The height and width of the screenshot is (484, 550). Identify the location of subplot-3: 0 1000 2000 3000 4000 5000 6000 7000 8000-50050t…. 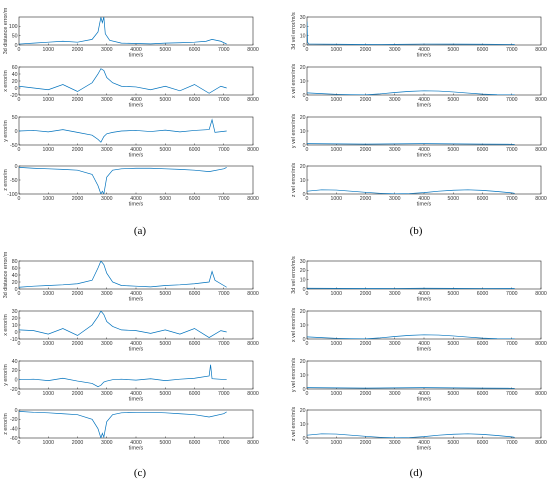
(131, 137).